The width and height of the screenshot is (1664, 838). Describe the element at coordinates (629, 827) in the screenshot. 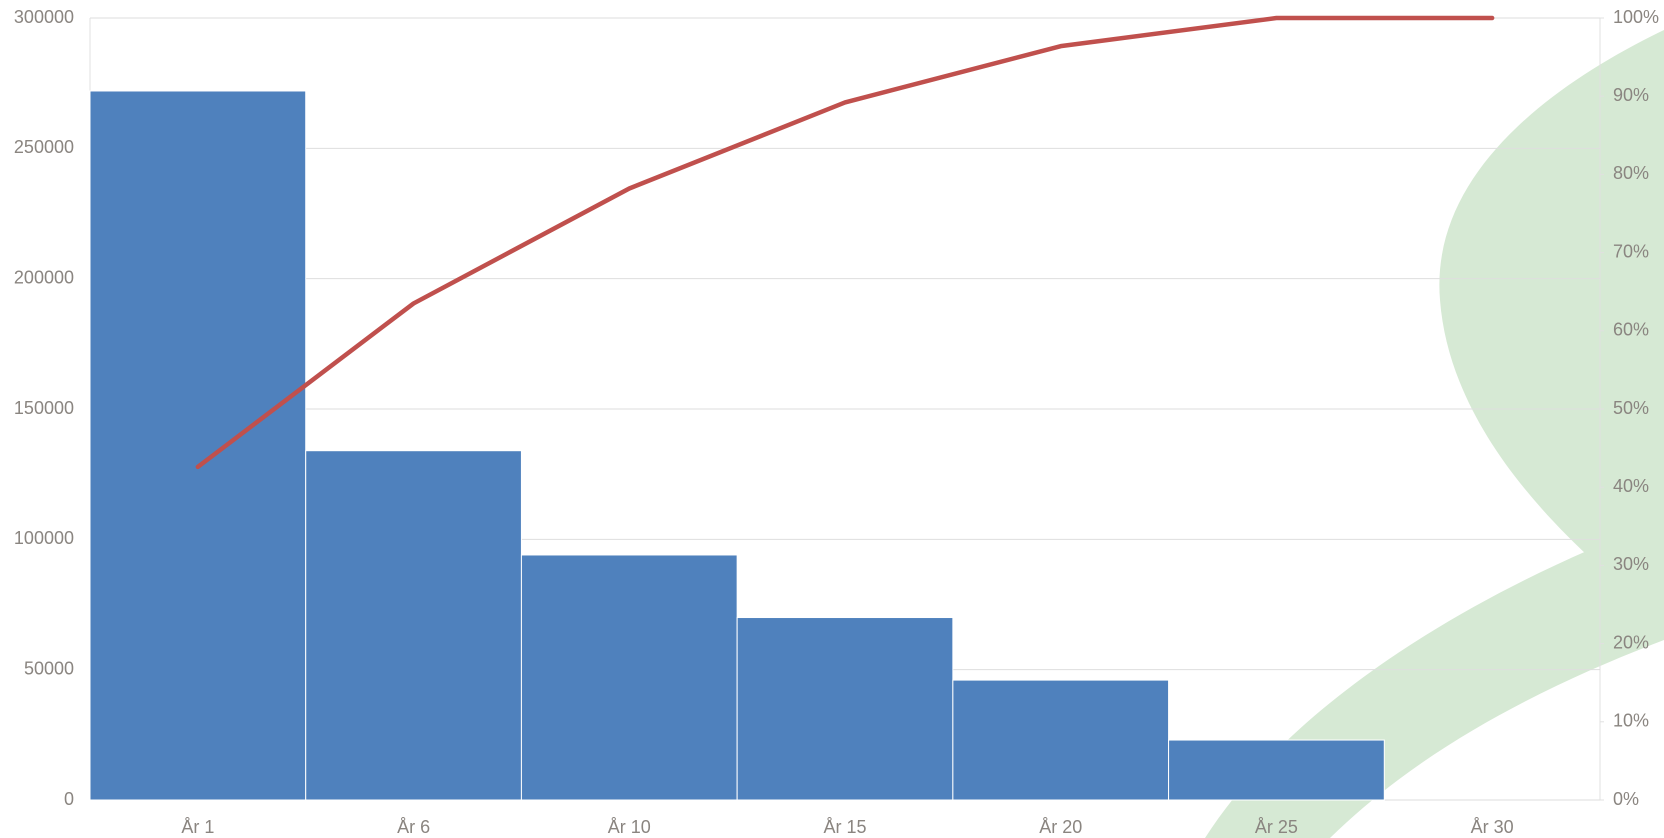

I see `x-tick-label: År 10` at that location.